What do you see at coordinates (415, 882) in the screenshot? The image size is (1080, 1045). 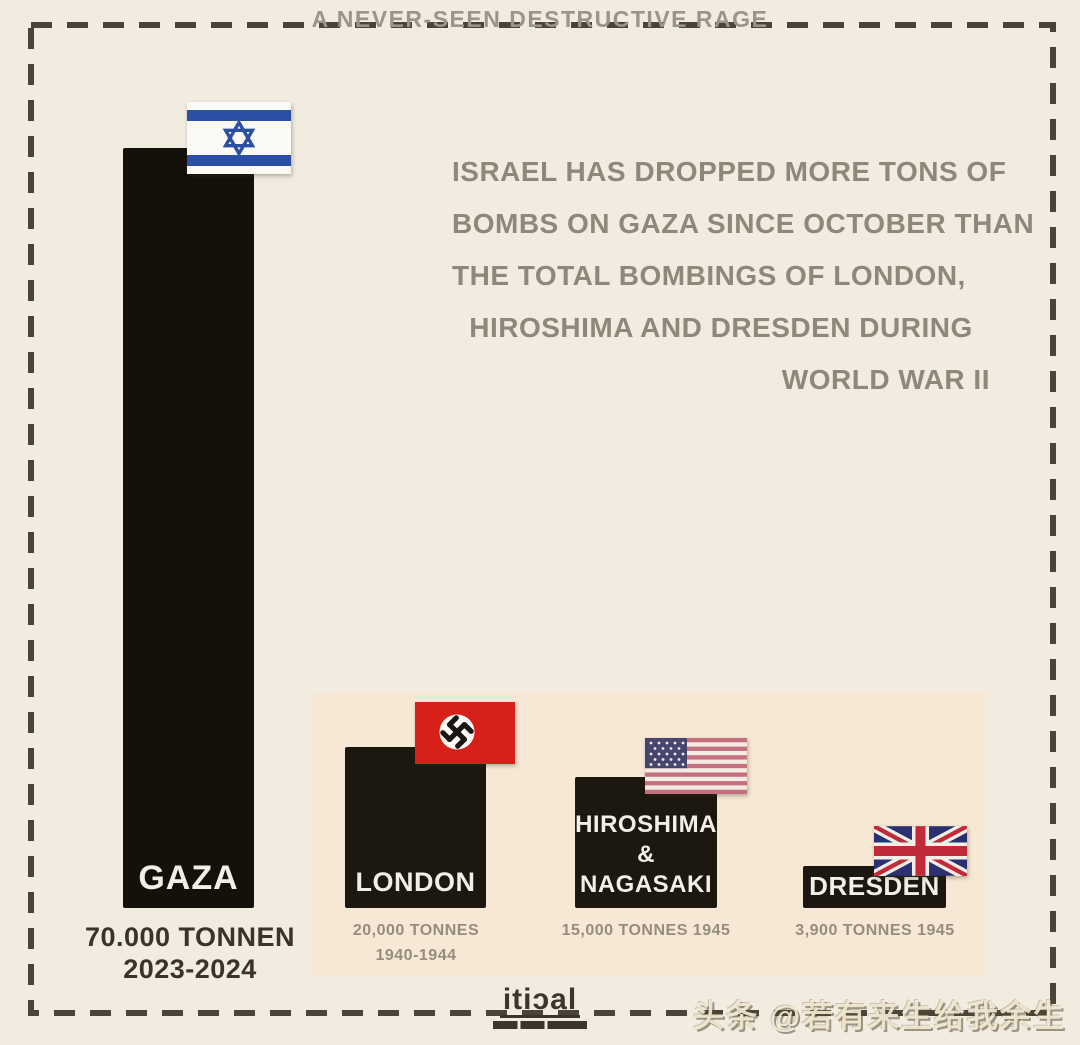 I see `bar-label-london: LONDON` at bounding box center [415, 882].